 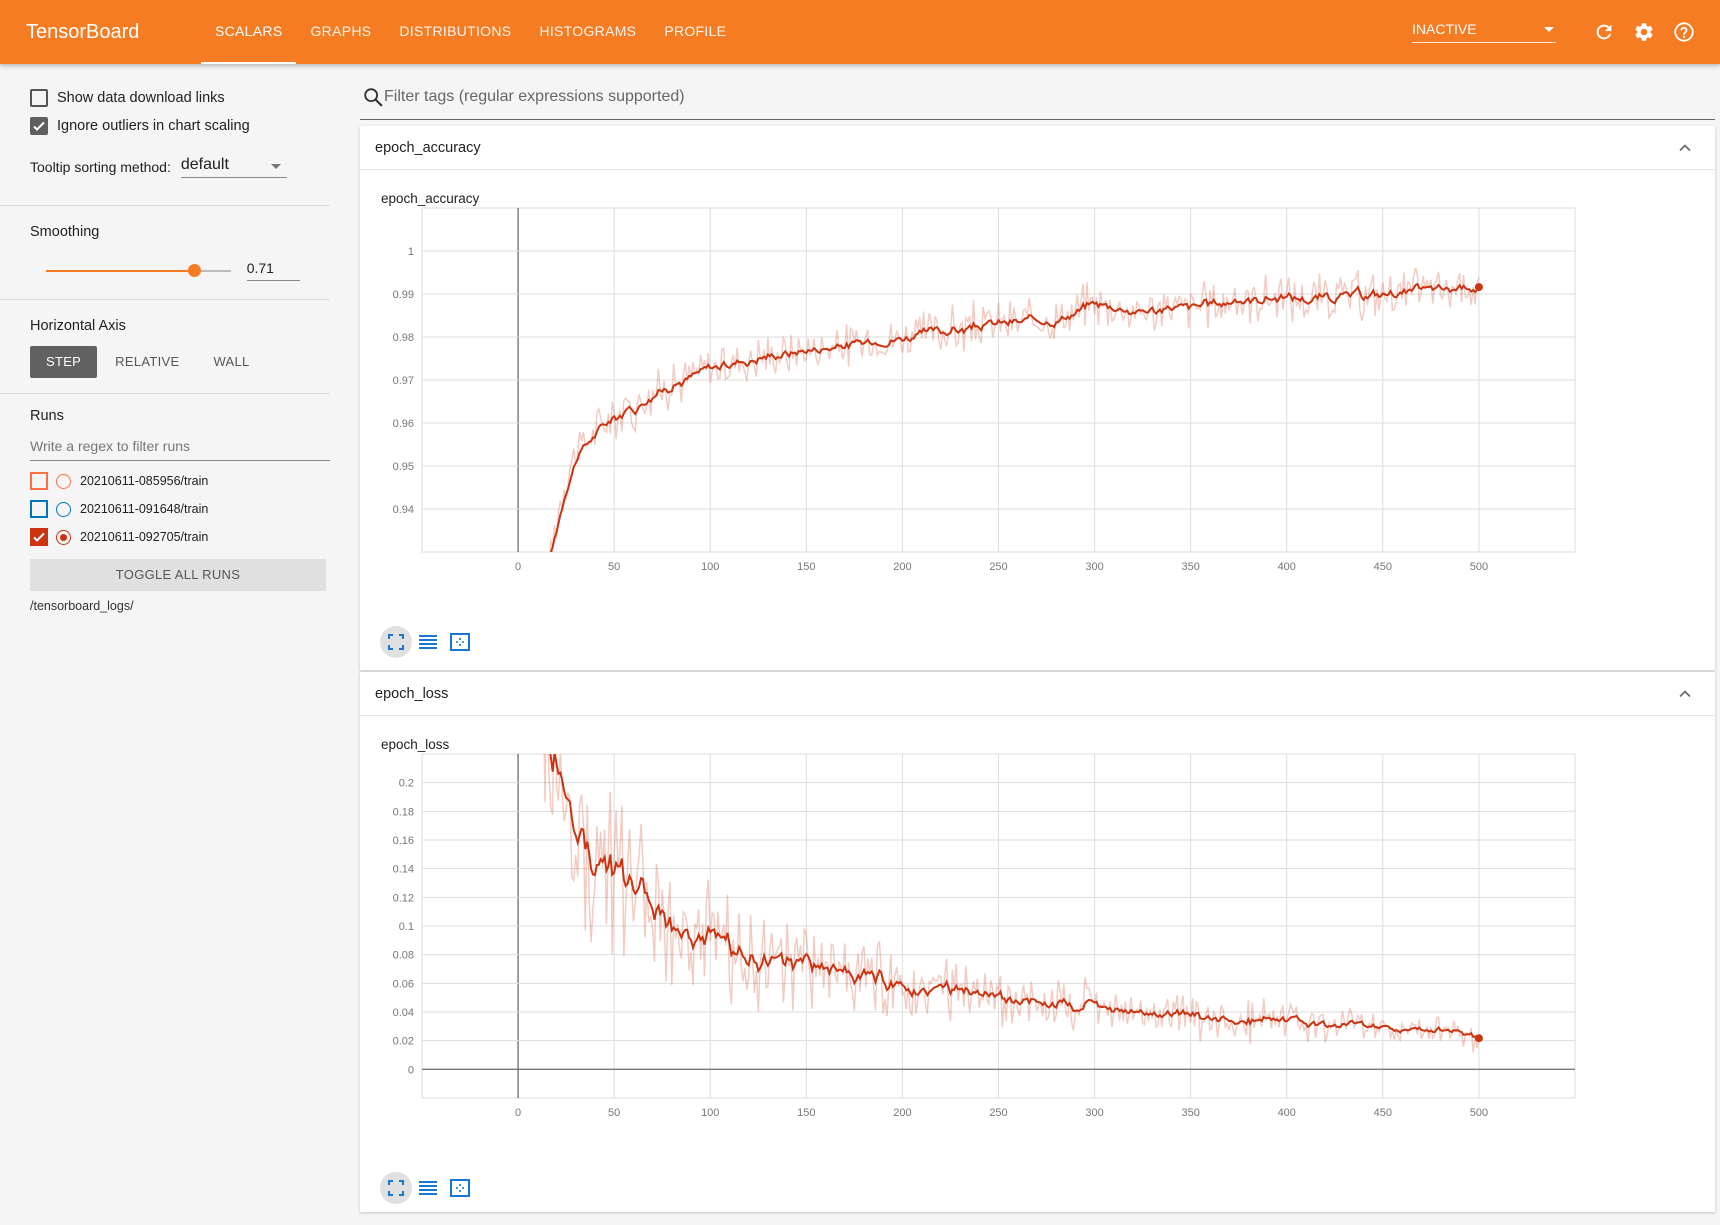 I want to click on tooltip-sorting-label: Tooltip sorting method:, so click(x=100, y=167).